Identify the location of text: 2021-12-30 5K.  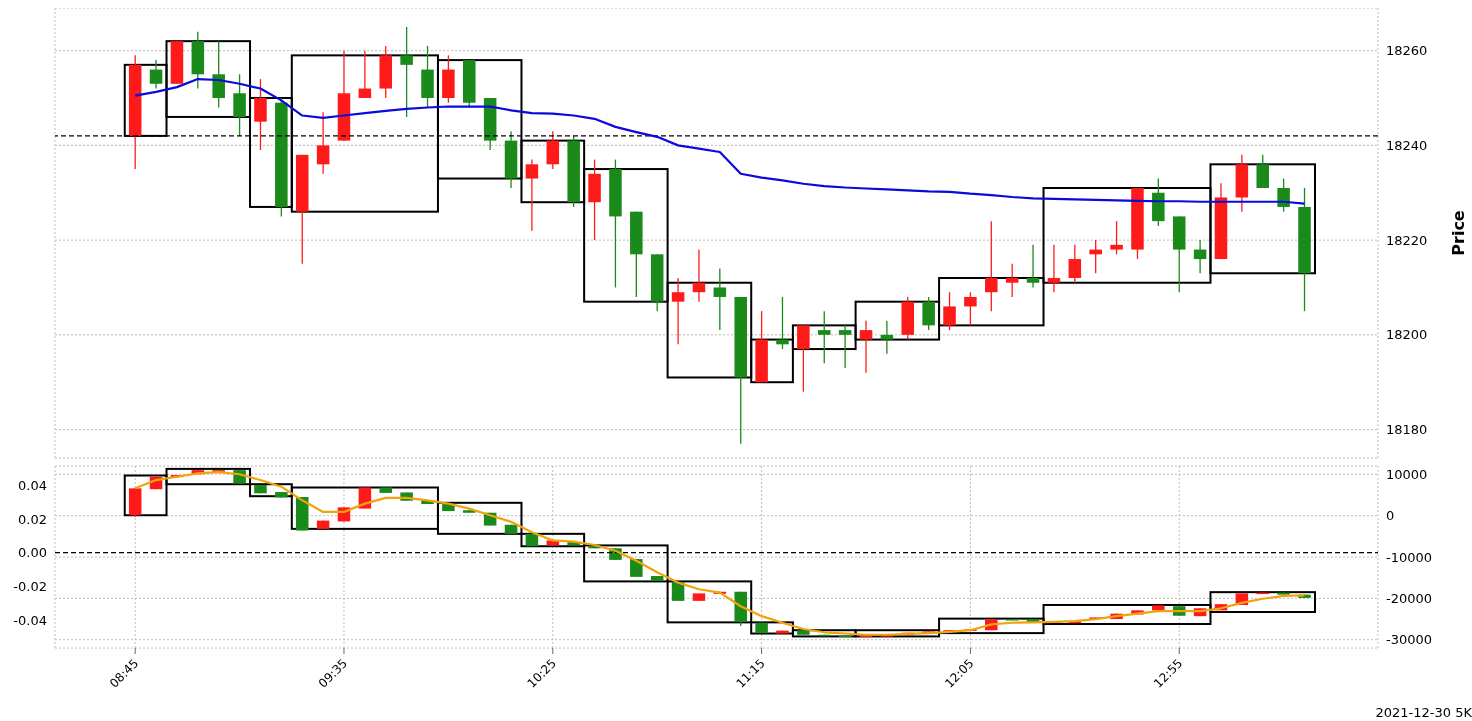
(1423, 712).